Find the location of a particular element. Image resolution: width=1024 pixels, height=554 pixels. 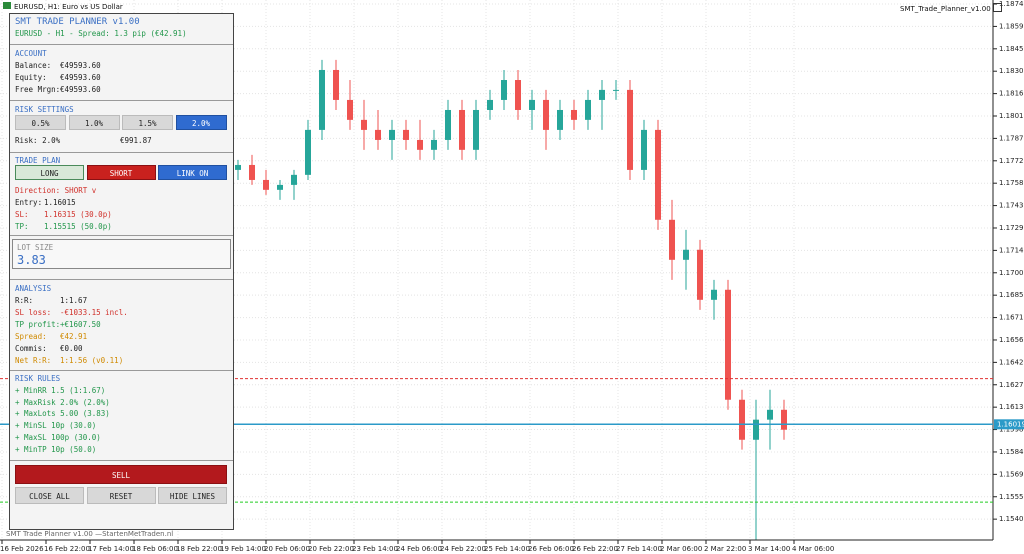

trade-button: LONG is located at coordinates (49, 172).